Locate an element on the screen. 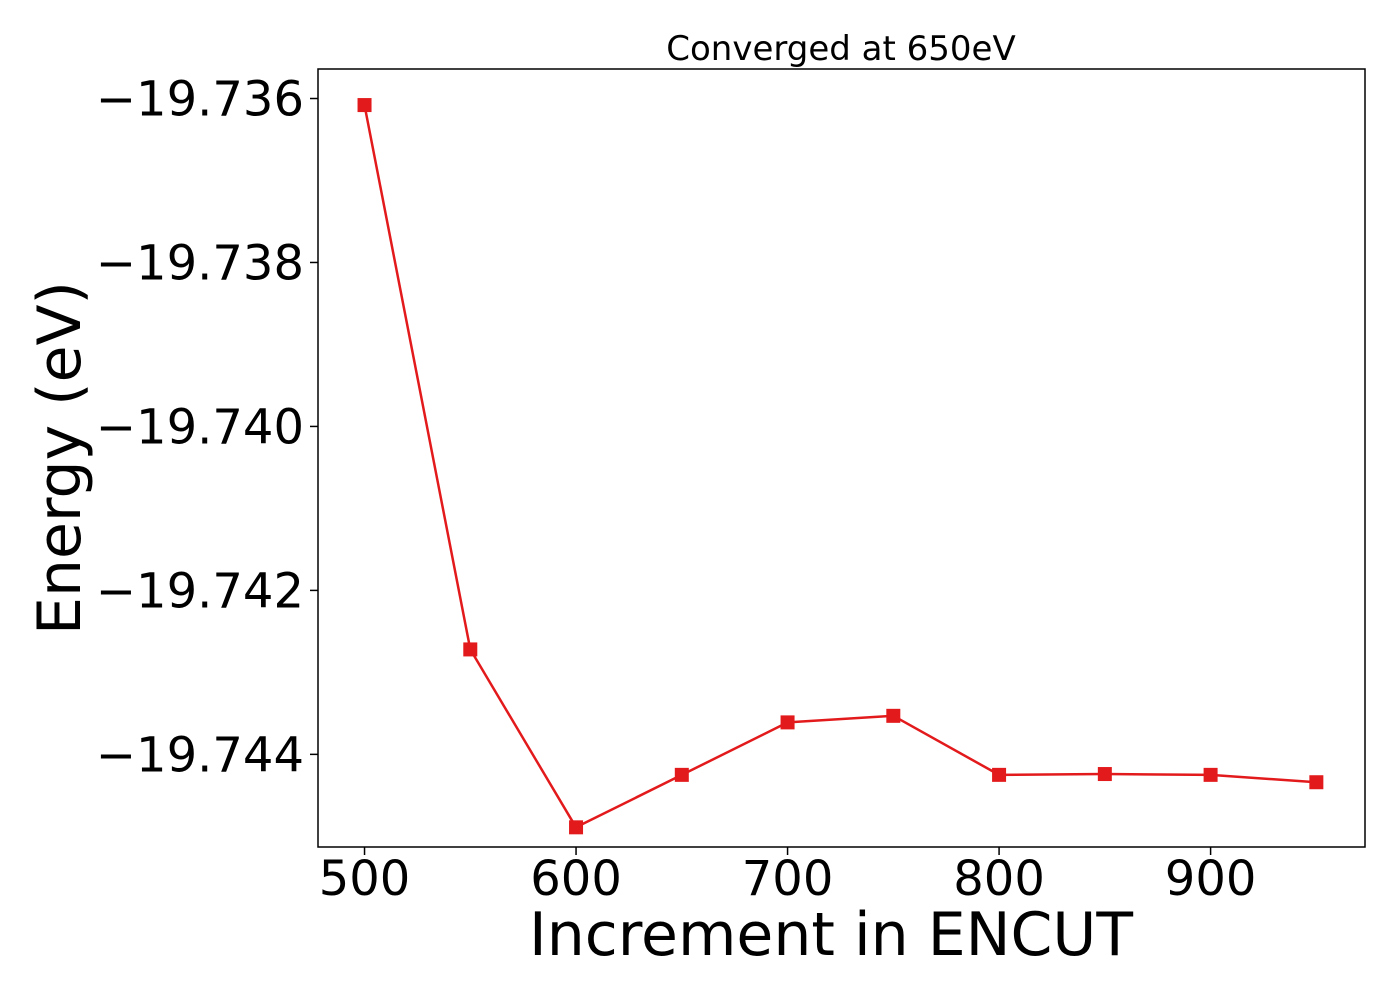  x-tick-label: 900 is located at coordinates (1211, 879).